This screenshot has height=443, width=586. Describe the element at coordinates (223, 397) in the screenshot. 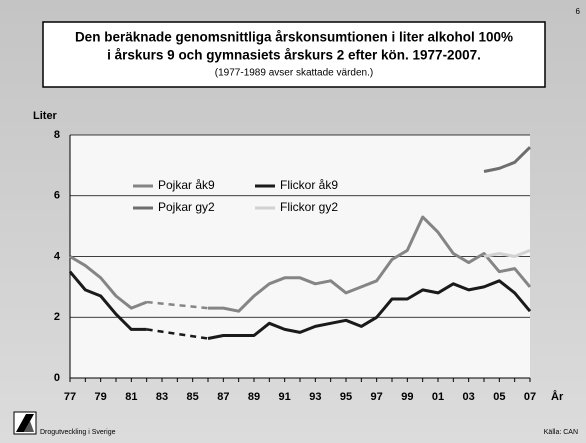

I see `x-tick-label: 87` at that location.